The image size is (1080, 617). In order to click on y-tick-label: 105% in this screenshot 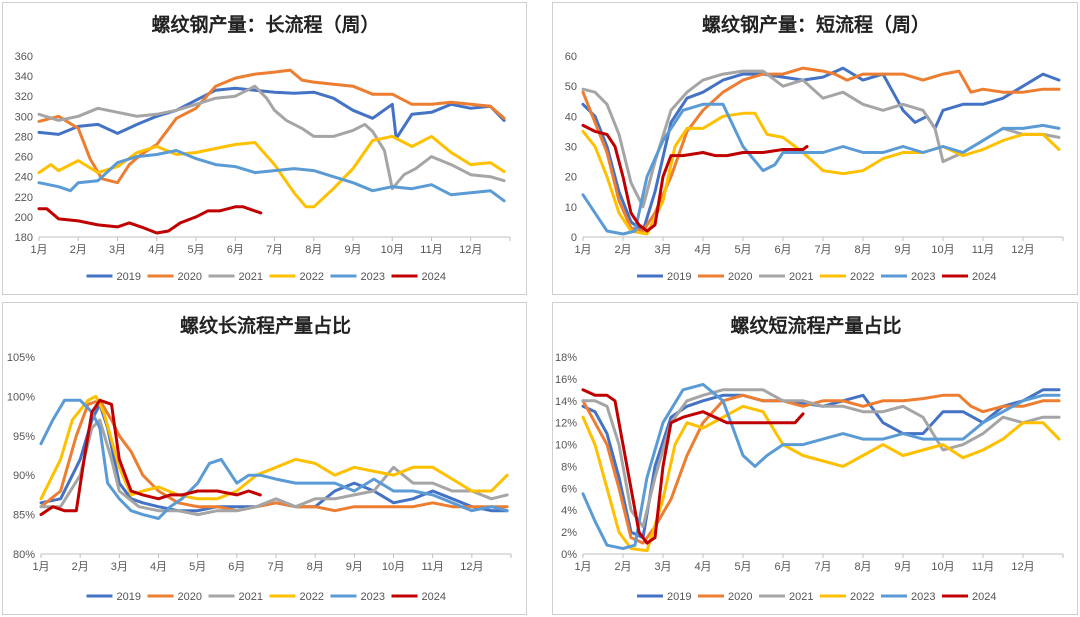, I will do `click(21, 358)`.